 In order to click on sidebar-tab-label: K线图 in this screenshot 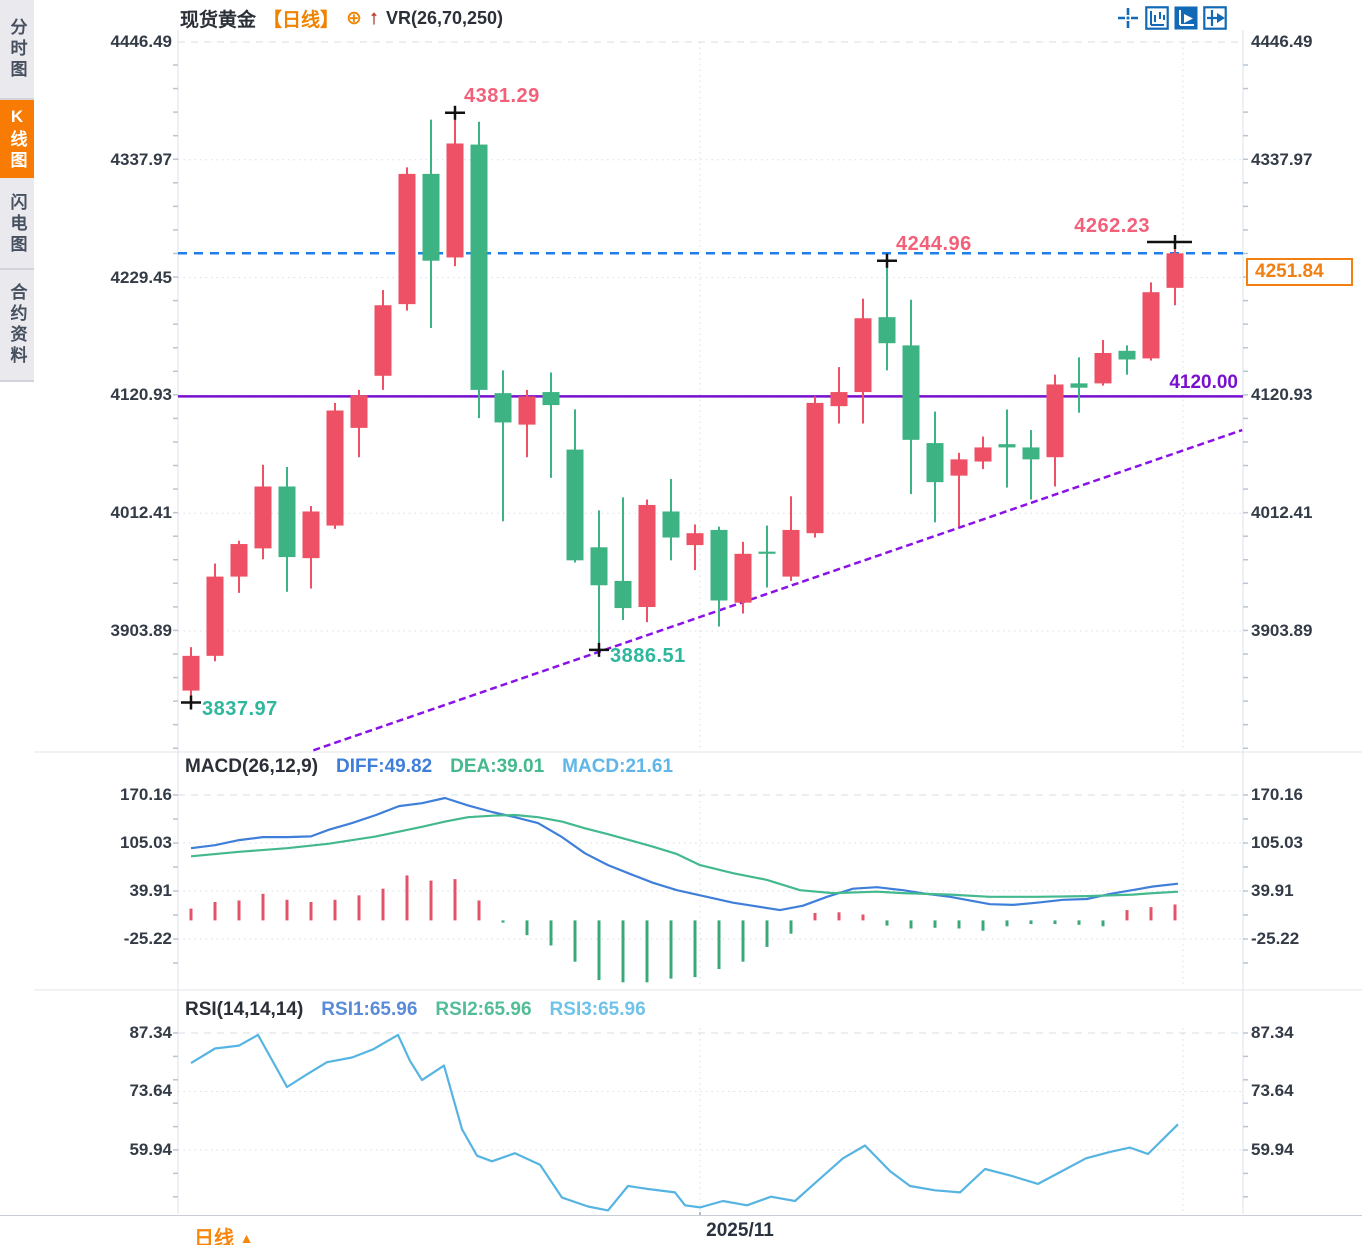, I will do `click(17, 139)`.